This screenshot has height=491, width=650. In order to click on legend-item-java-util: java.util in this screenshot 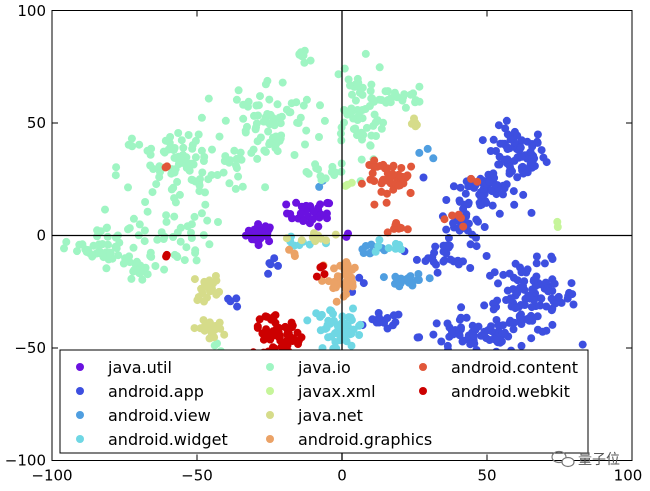, I will do `click(124, 367)`.